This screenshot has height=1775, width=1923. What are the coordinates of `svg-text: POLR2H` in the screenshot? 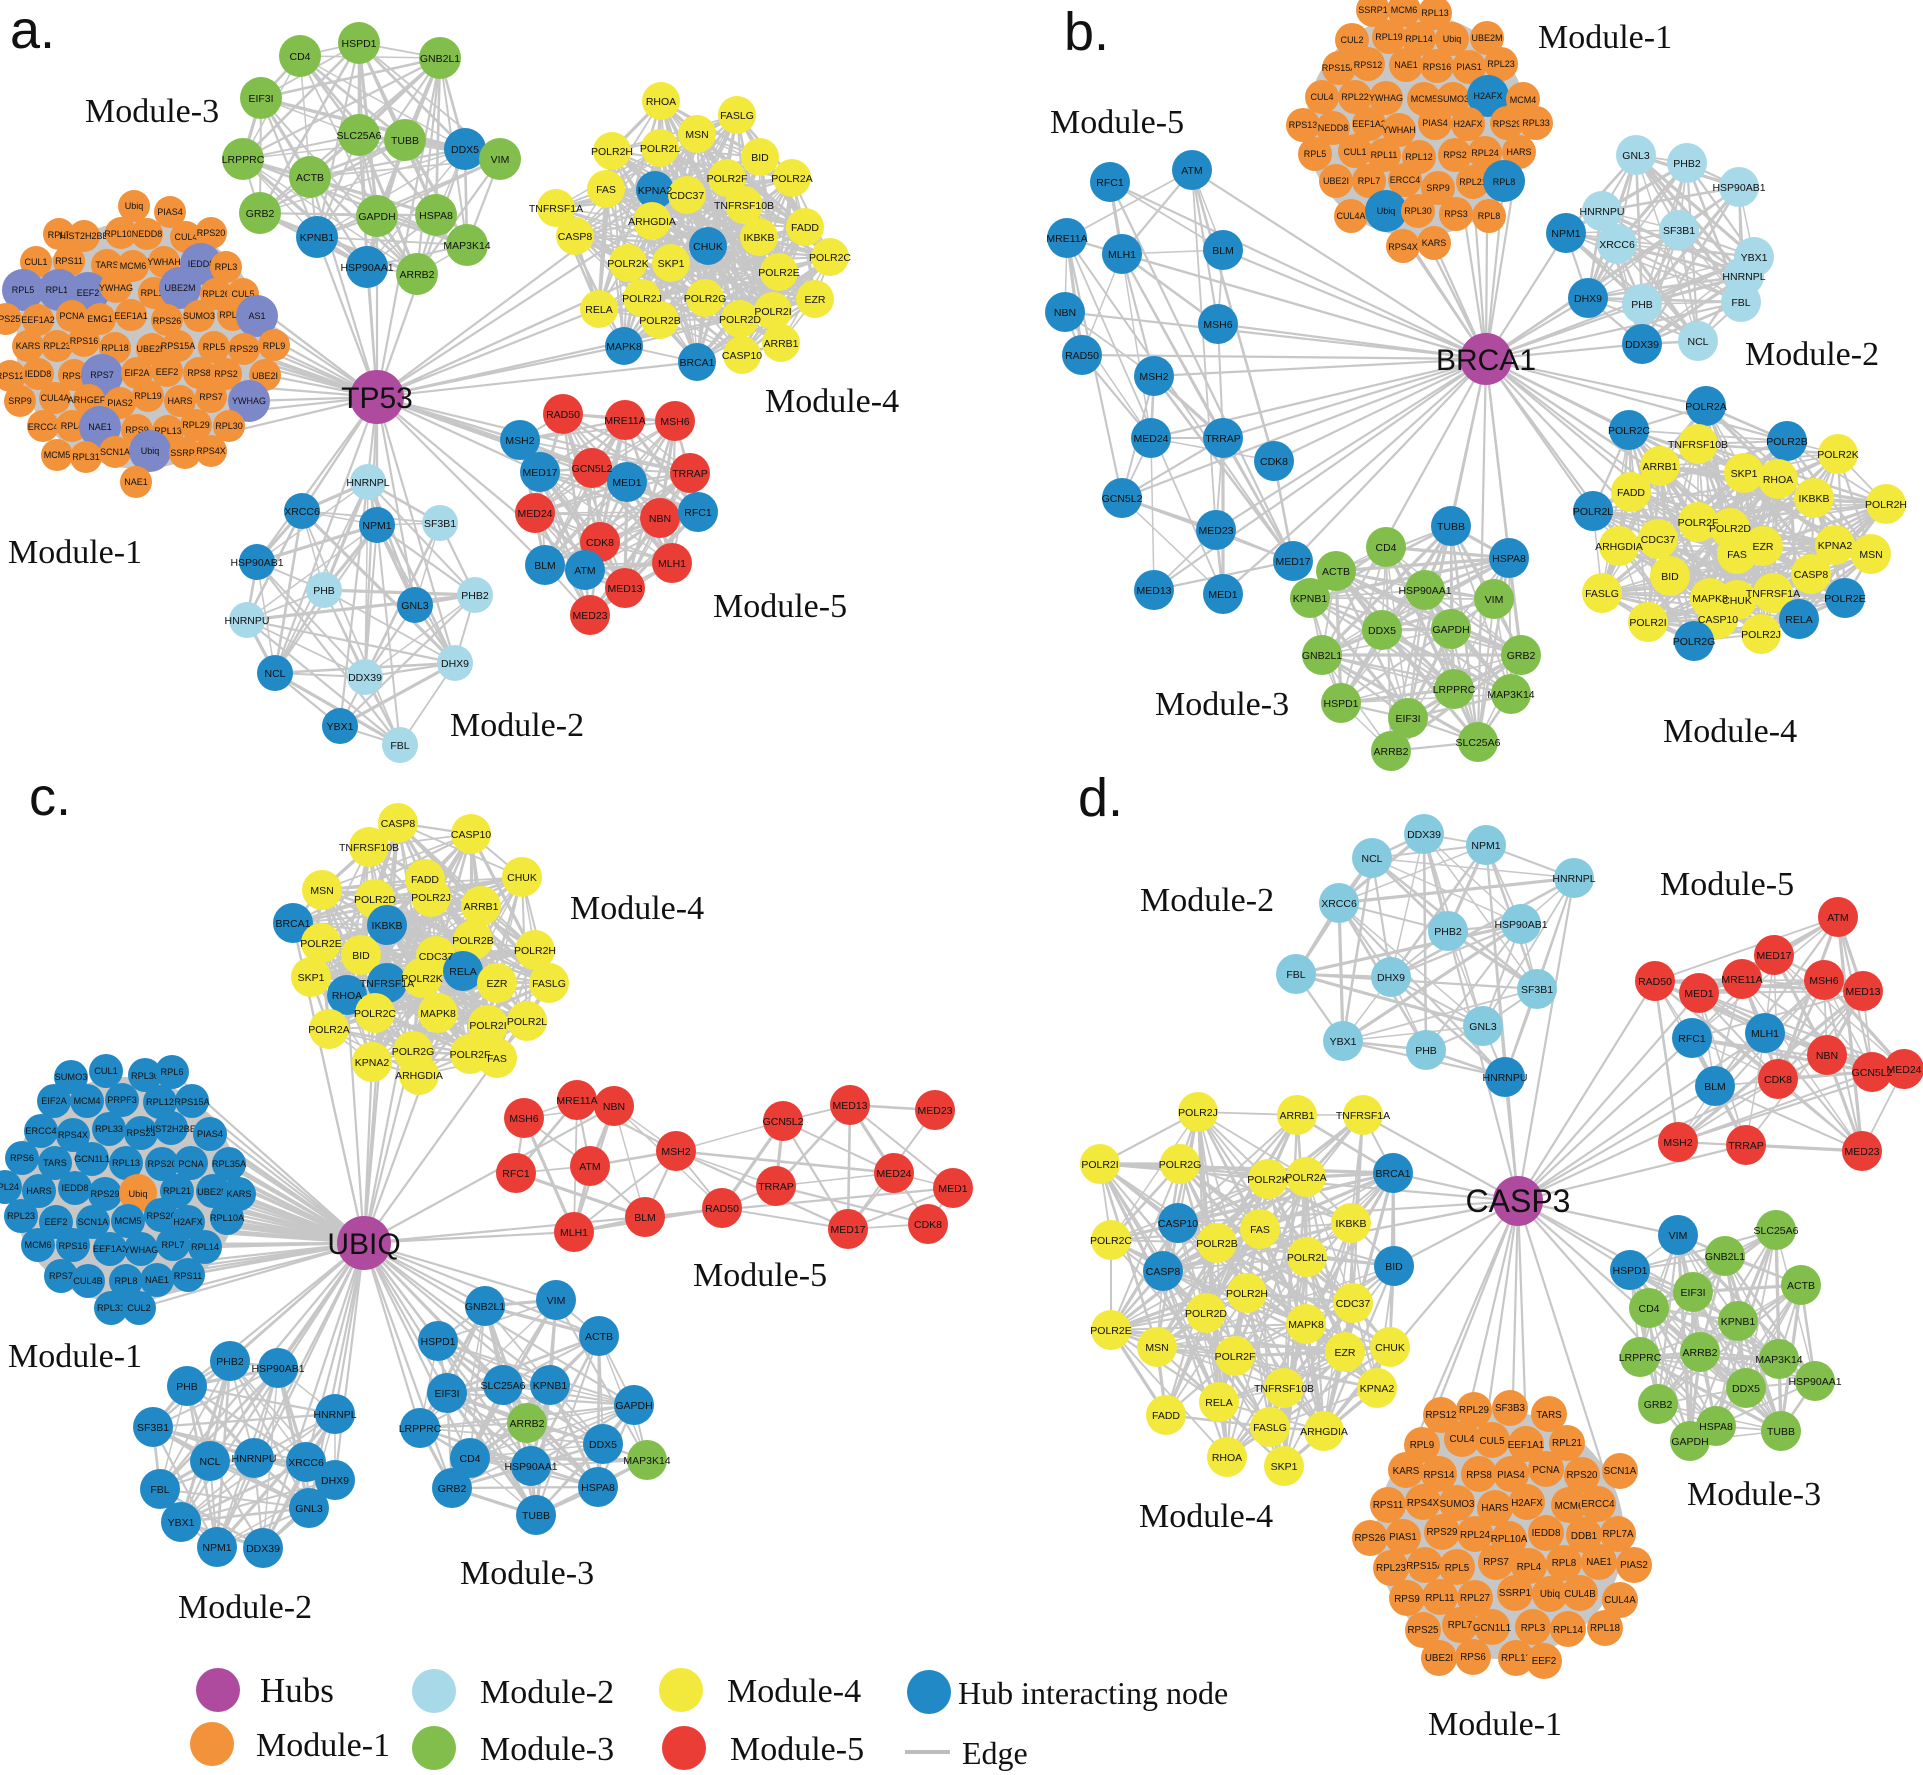 It's located at (535, 951).